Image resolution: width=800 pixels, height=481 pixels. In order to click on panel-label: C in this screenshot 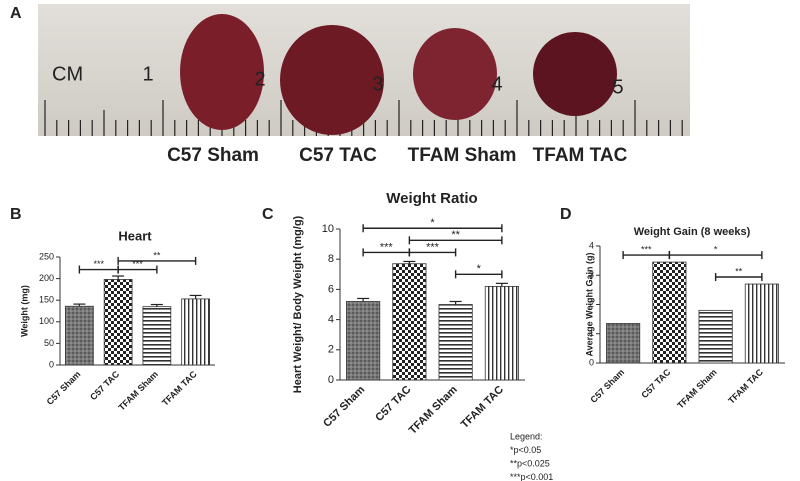, I will do `click(268, 214)`.